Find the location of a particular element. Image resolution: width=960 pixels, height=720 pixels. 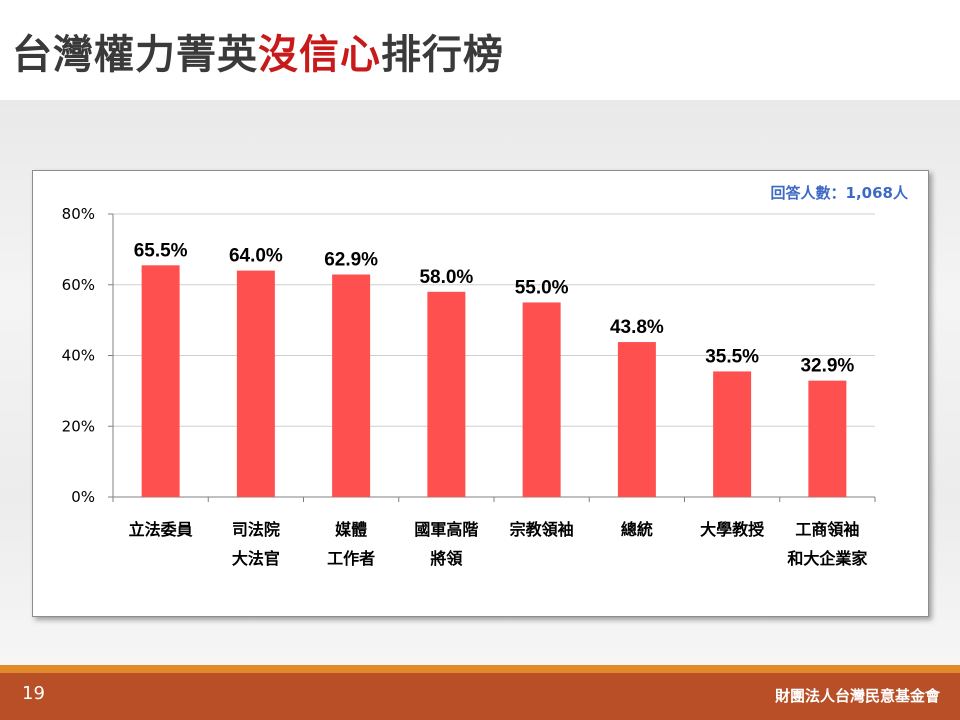

sample-size-label: 回答人數：1,068人 is located at coordinates (839, 193).